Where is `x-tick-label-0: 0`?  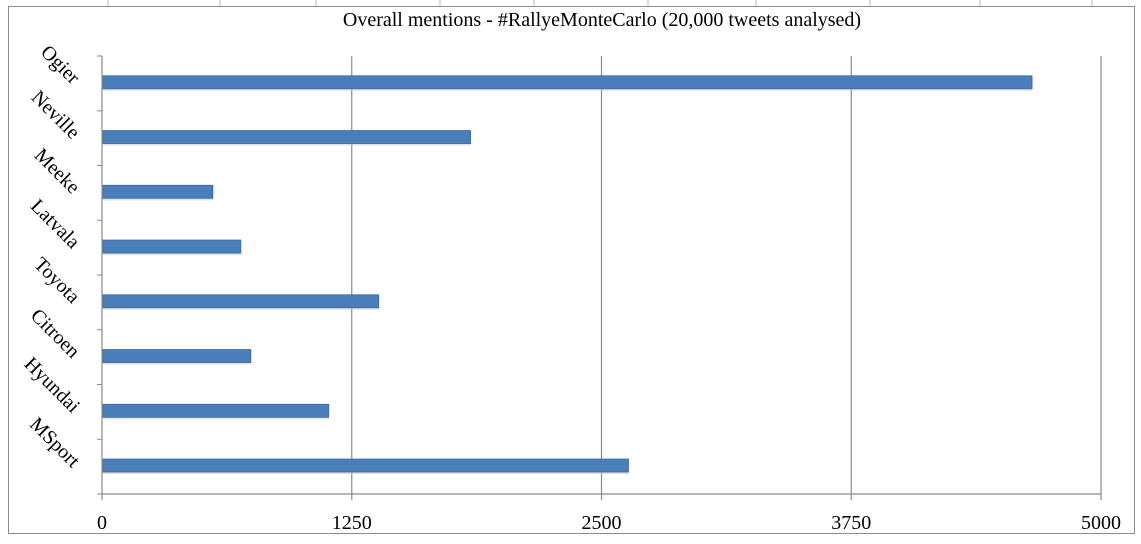
x-tick-label-0: 0 is located at coordinates (102, 523).